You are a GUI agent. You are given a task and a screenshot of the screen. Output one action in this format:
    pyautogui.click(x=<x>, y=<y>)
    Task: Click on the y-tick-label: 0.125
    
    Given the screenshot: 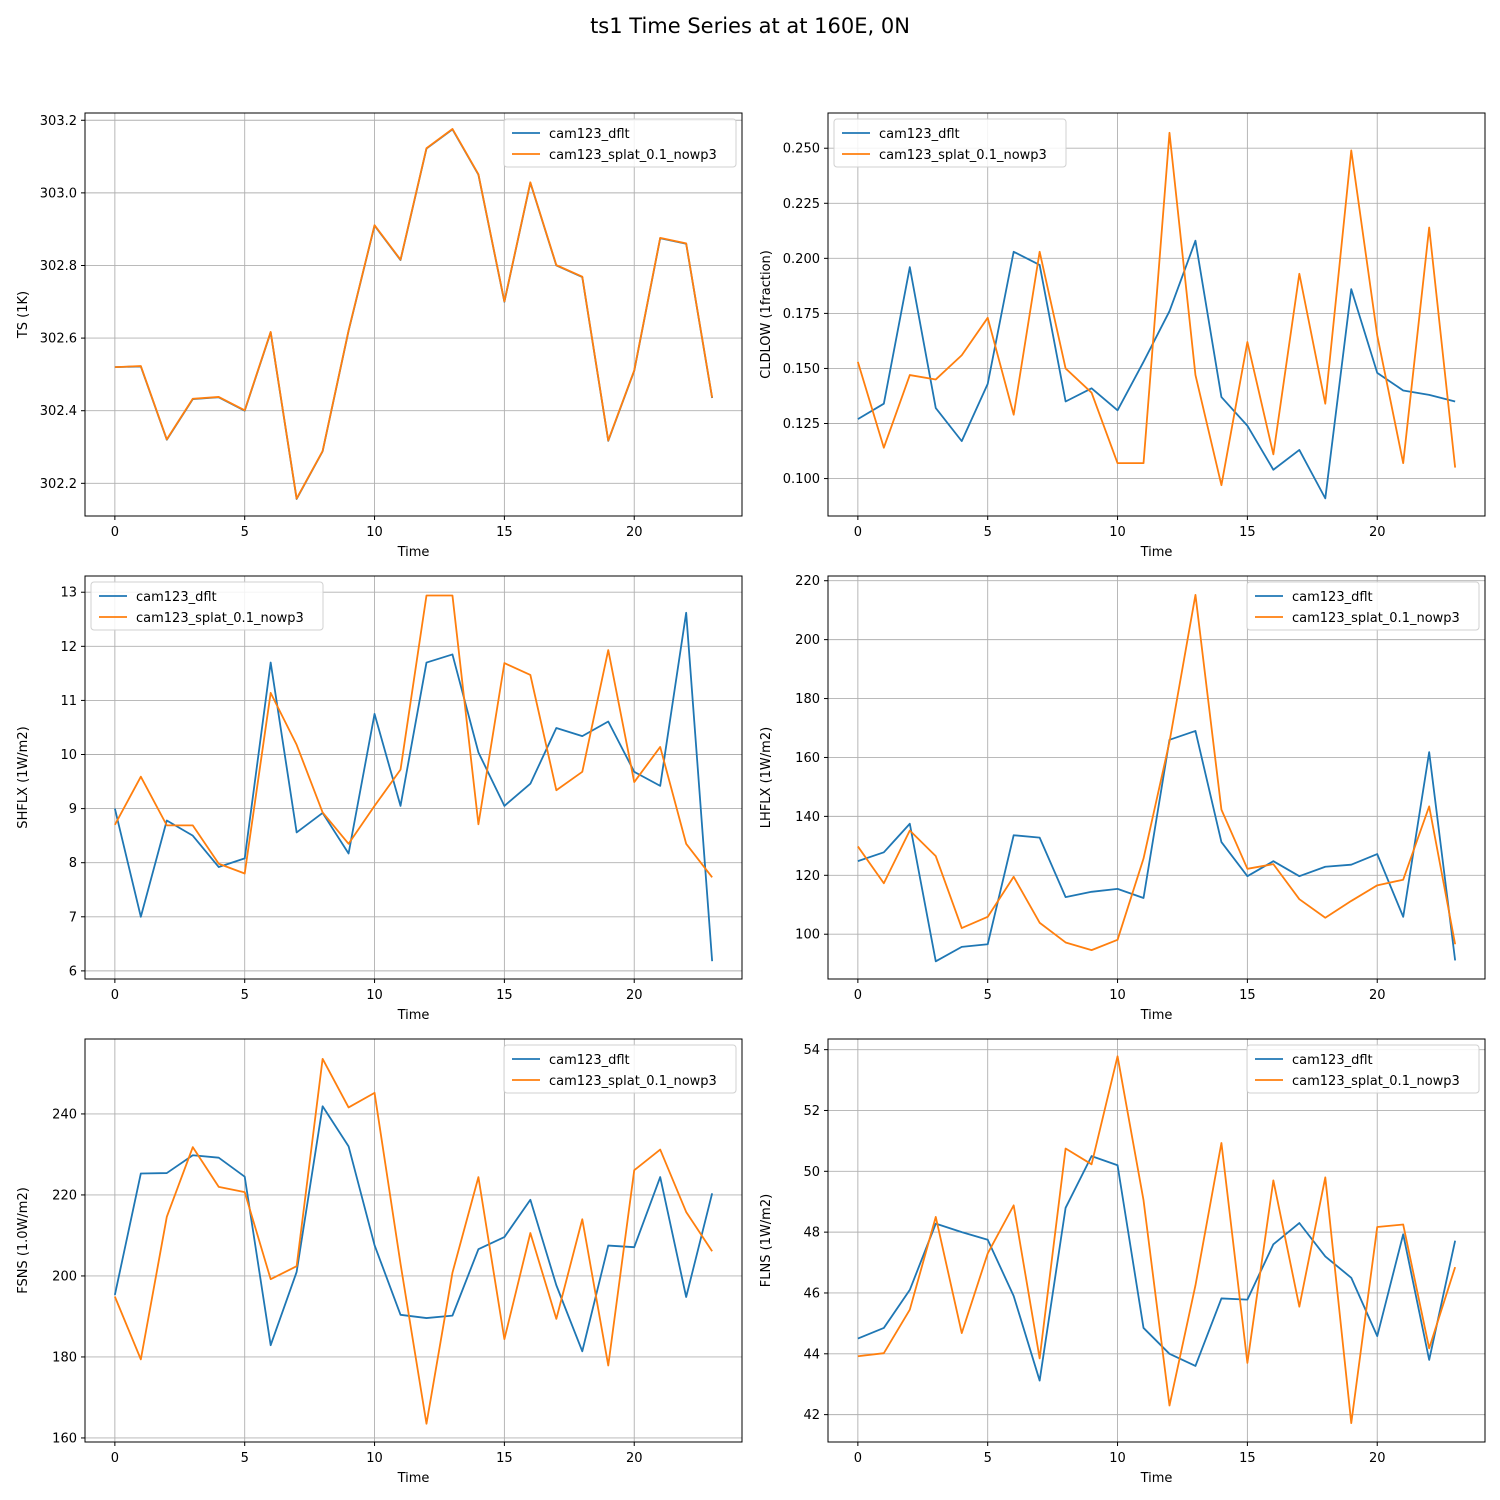 What is the action you would take?
    pyautogui.click(x=801, y=424)
    